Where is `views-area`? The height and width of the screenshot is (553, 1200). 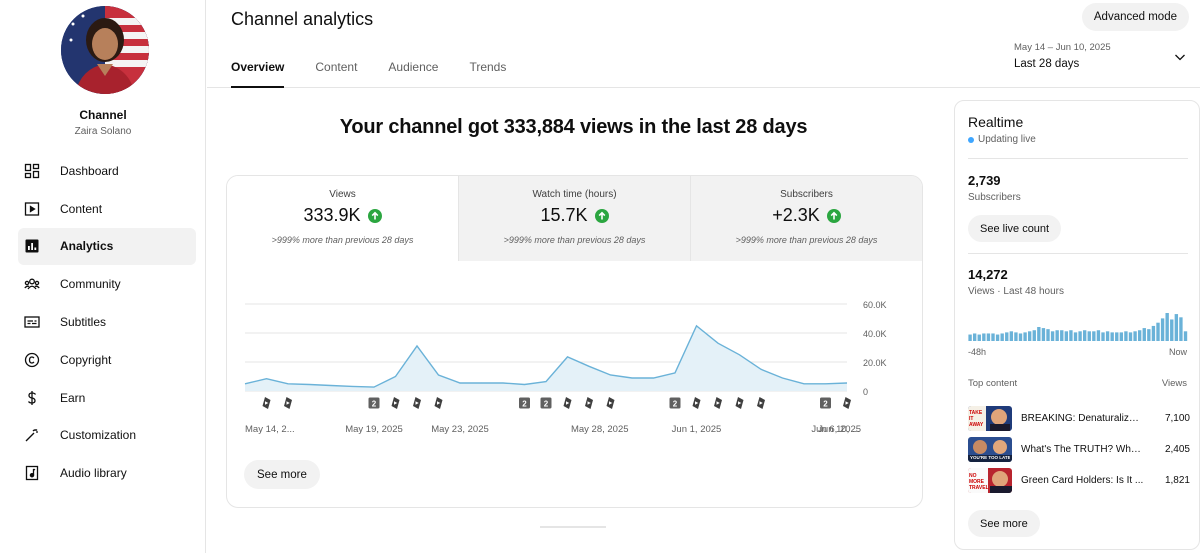
views-area is located at coordinates (546, 358).